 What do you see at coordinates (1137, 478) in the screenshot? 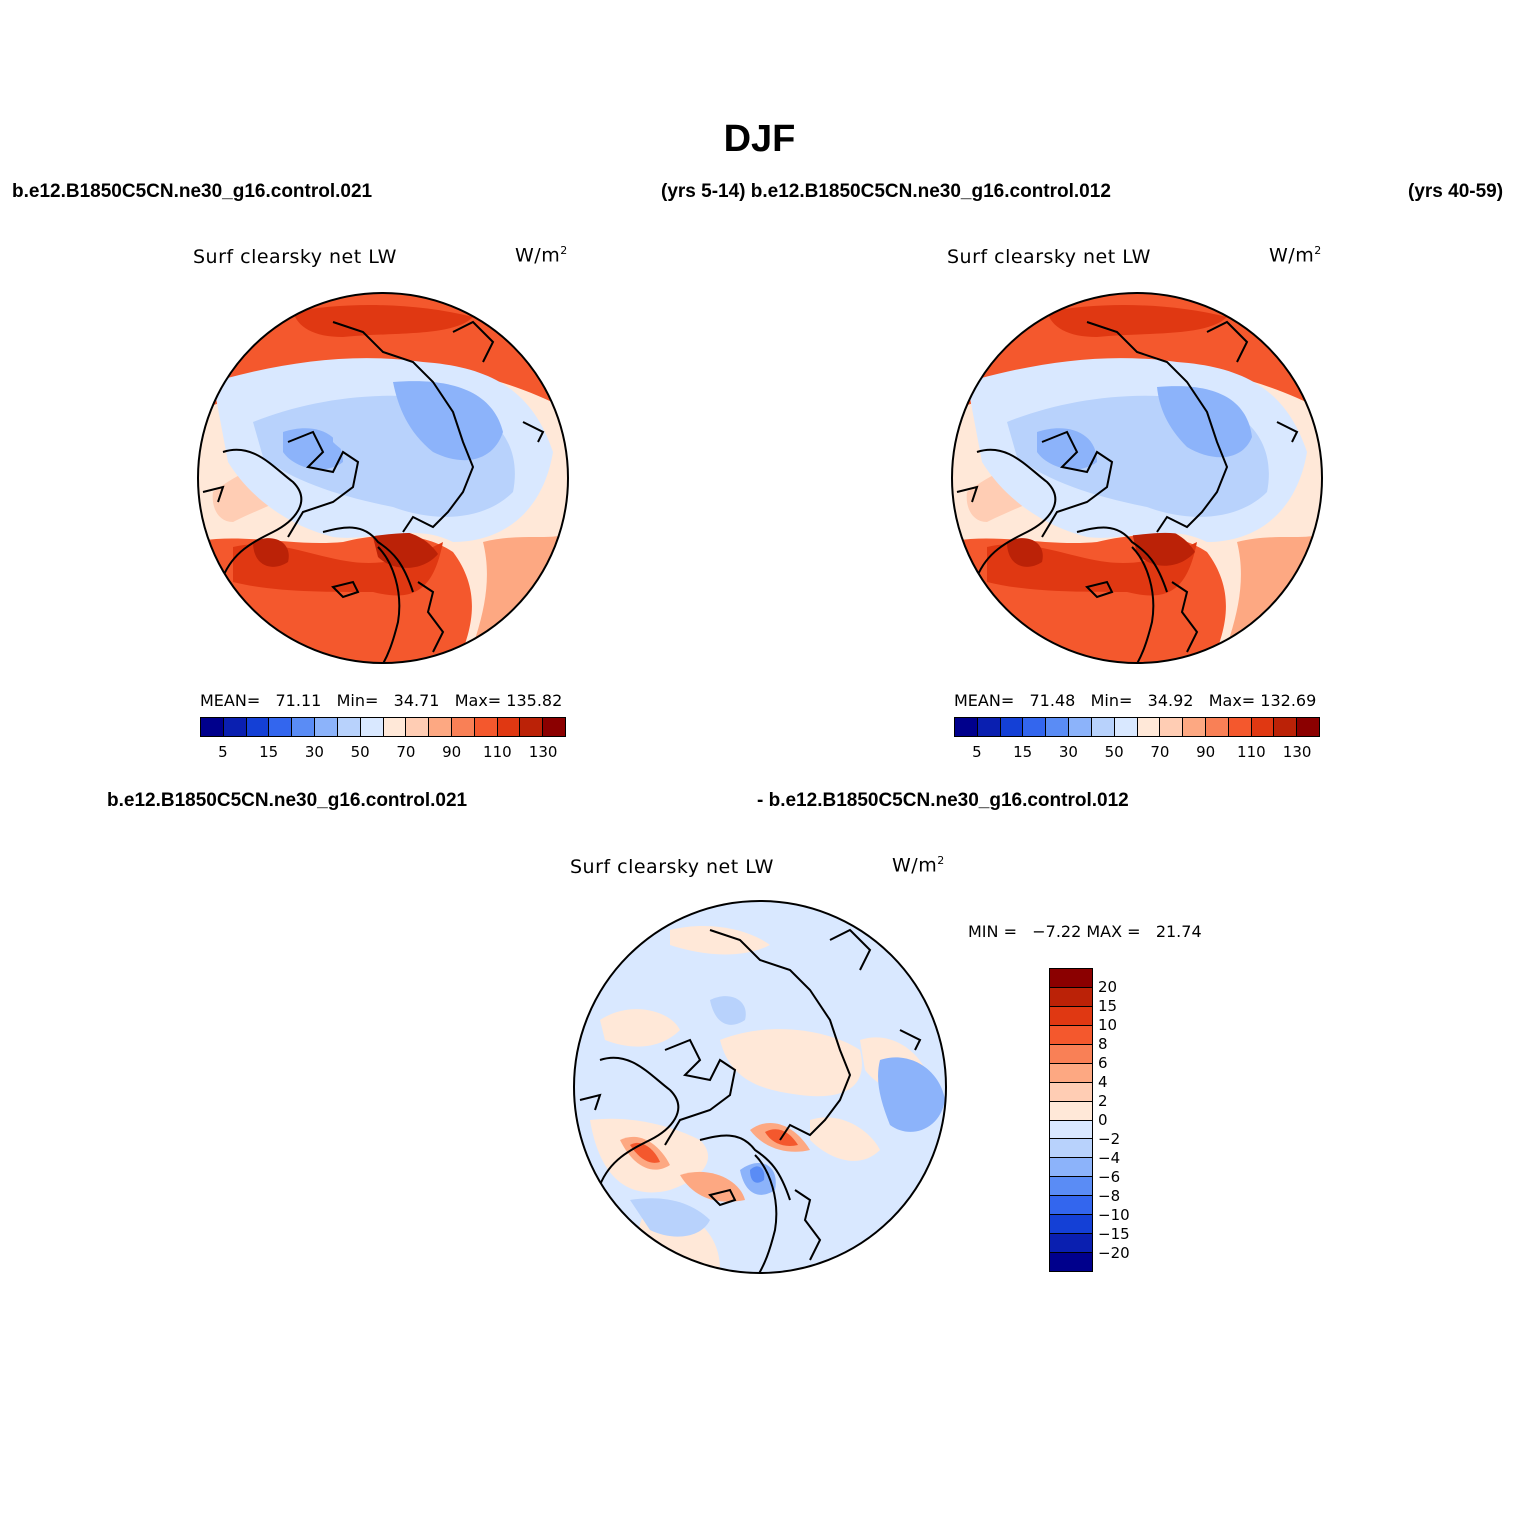
I see `panel2-polar-map` at bounding box center [1137, 478].